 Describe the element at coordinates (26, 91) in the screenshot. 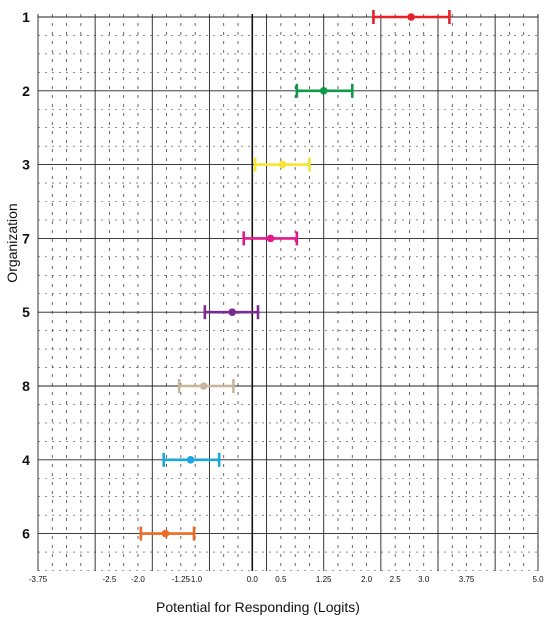

I see `category-label: 2` at that location.